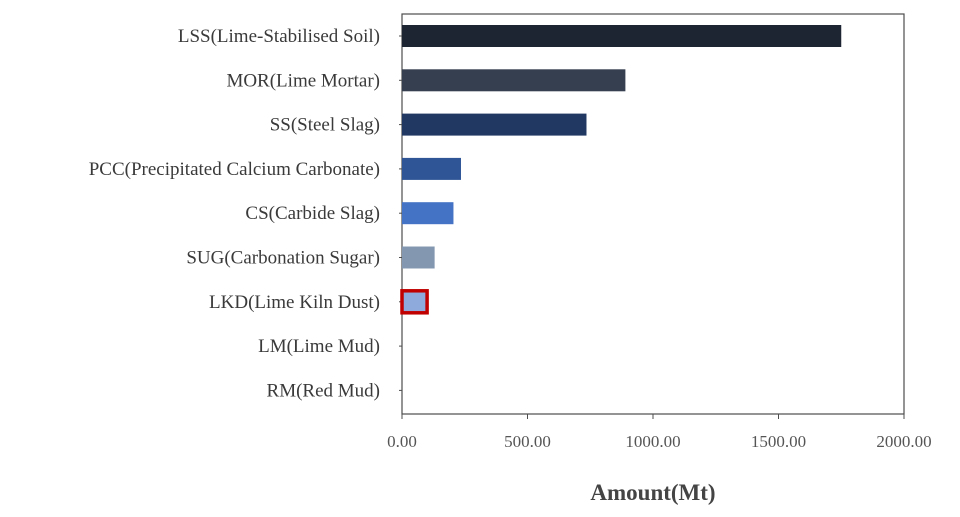  What do you see at coordinates (303, 80) in the screenshot?
I see `category-label-mor: MOR(Lime Mortar)` at bounding box center [303, 80].